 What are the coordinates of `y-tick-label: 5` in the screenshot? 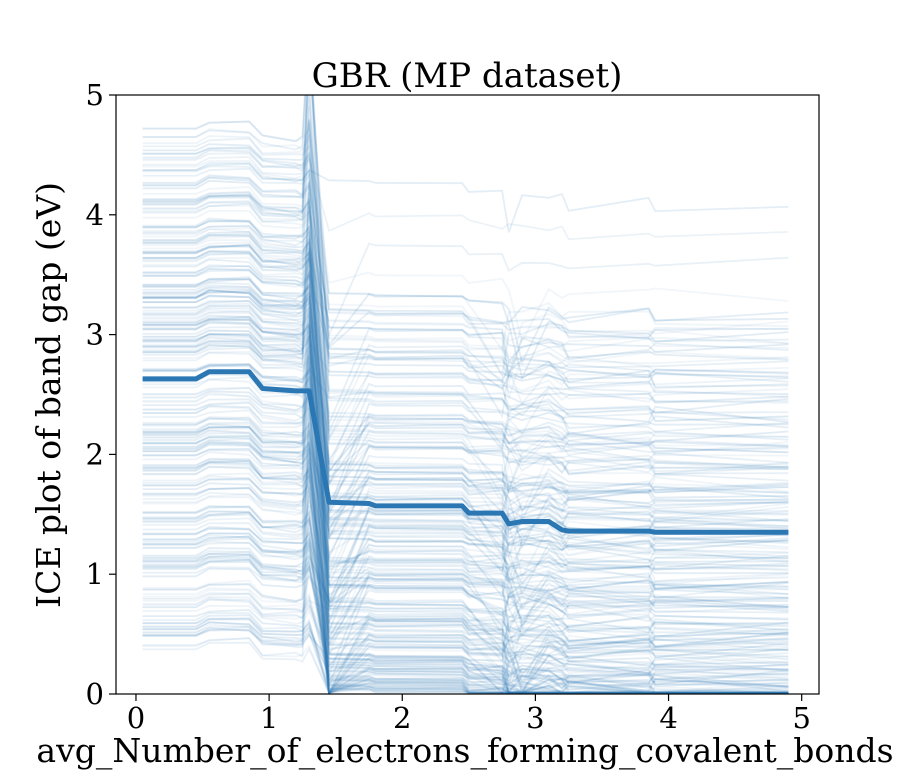 It's located at (95, 95).